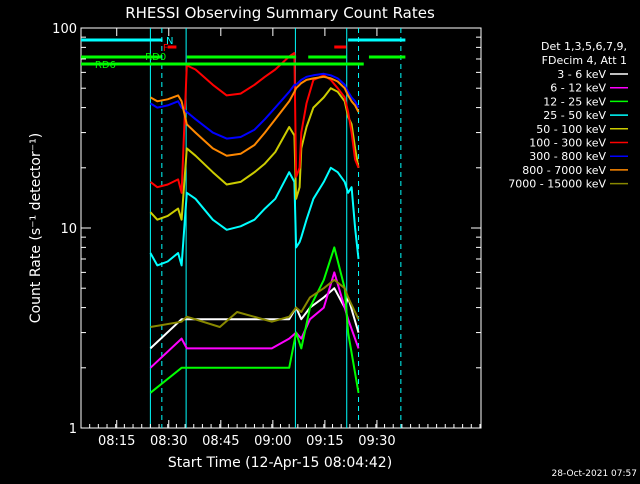 This screenshot has width=640, height=484. What do you see at coordinates (571, 129) in the screenshot?
I see `legend-label: 50 - 100 keV` at bounding box center [571, 129].